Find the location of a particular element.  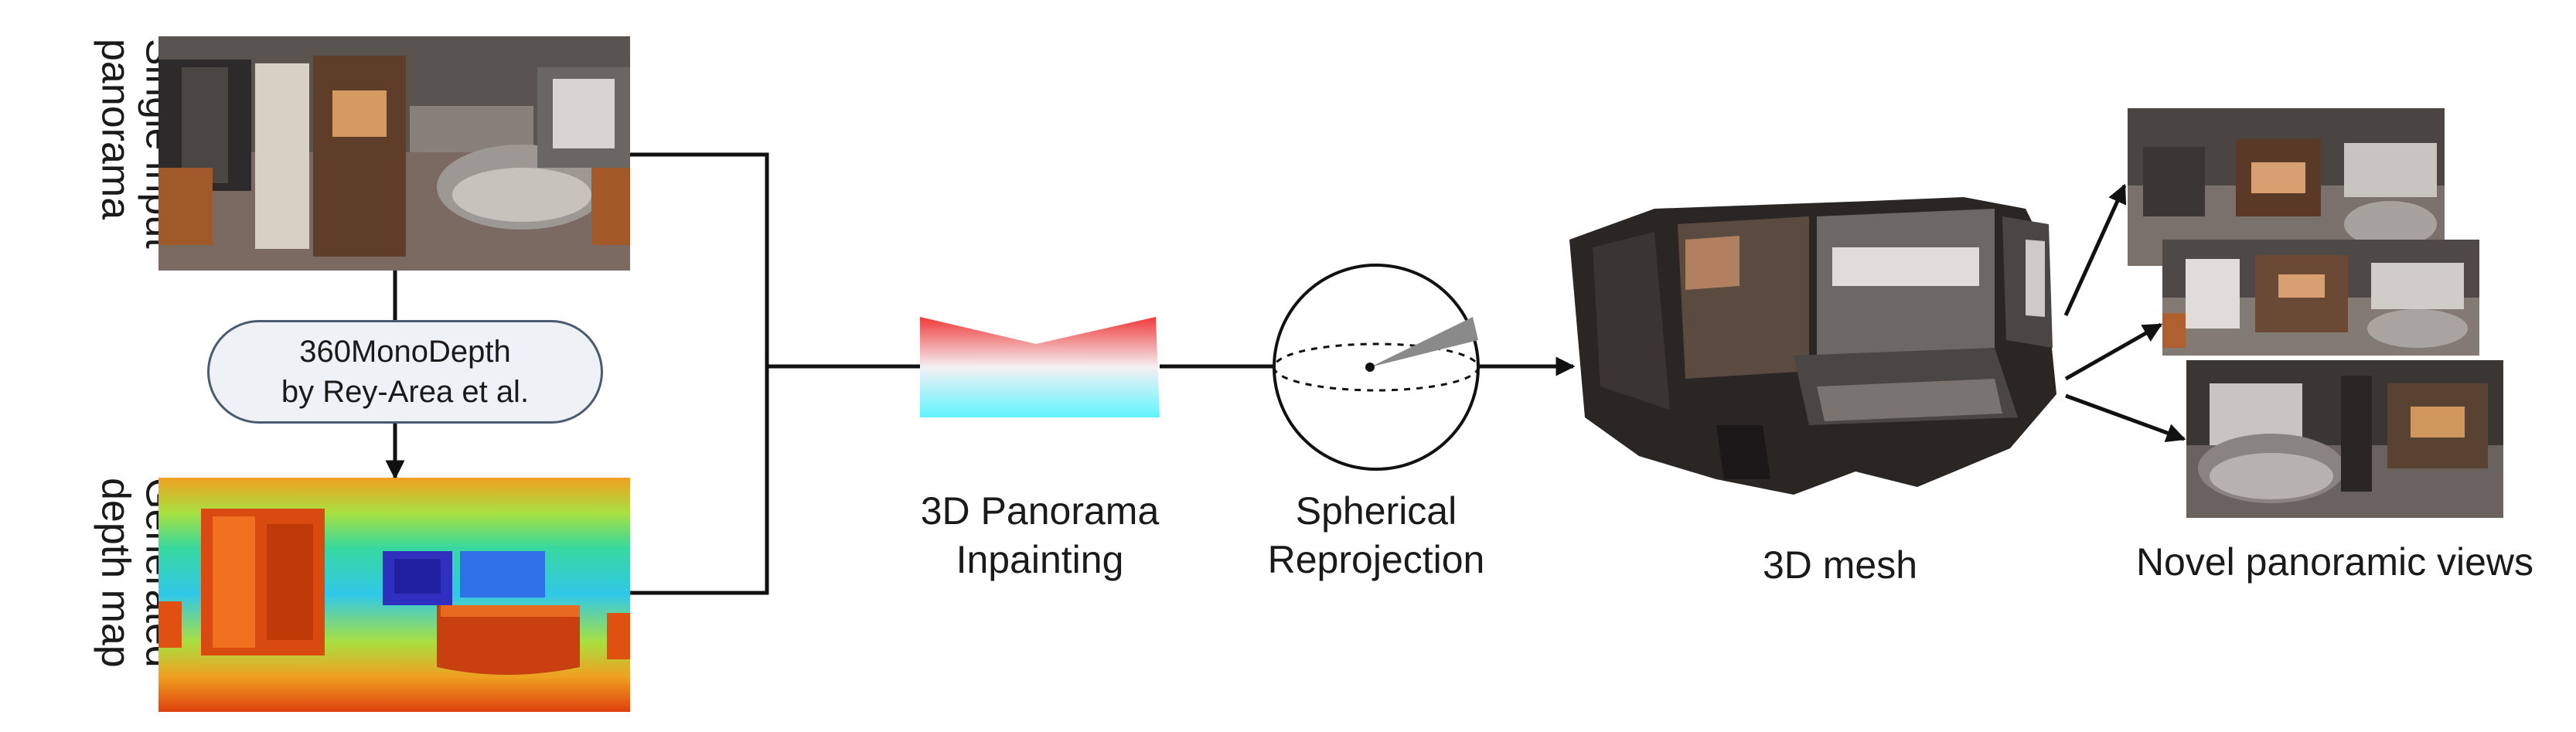

novel-views-label: Novel panoramic views is located at coordinates (2334, 562).